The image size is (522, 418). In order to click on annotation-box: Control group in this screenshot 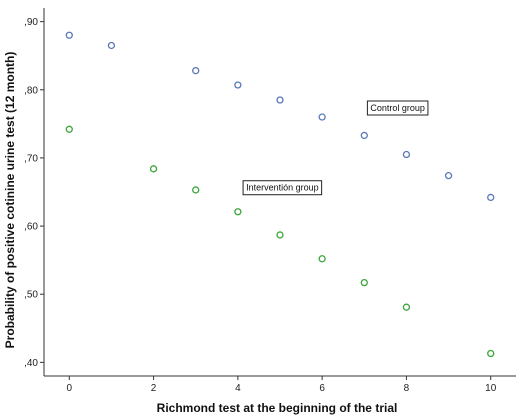, I will do `click(397, 108)`.